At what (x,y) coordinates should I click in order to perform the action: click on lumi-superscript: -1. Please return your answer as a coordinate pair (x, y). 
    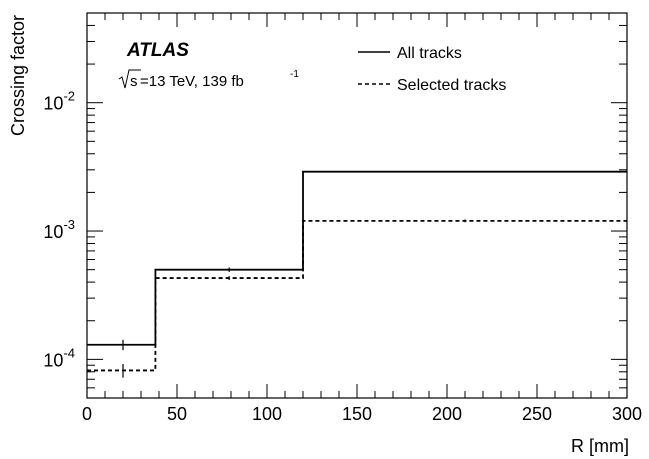
    Looking at the image, I should click on (294, 74).